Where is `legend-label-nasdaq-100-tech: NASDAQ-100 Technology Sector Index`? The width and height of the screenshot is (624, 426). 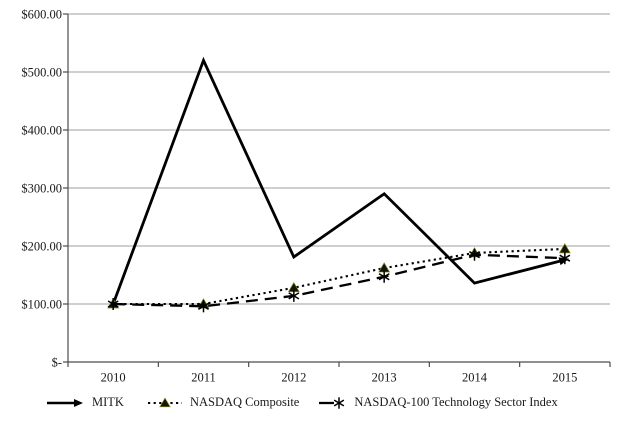
legend-label-nasdaq-100-tech: NASDAQ-100 Technology Sector Index is located at coordinates (456, 402).